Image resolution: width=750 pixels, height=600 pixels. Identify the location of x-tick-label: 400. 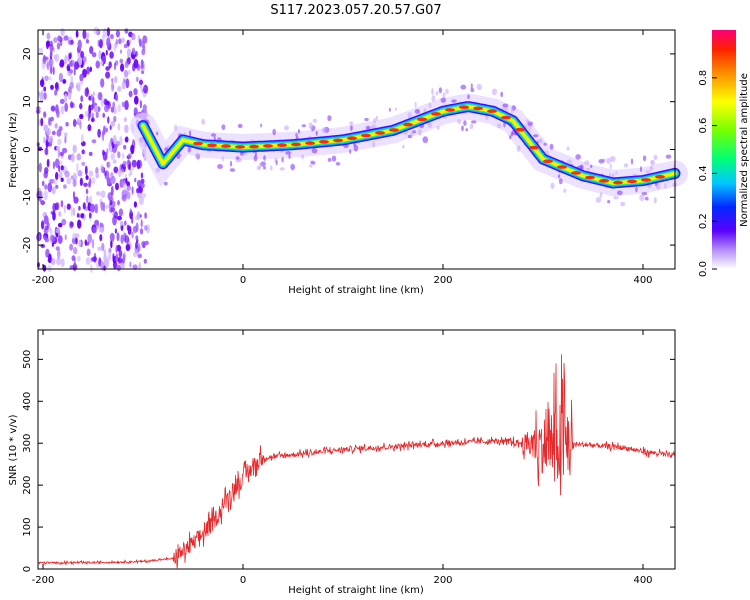
(642, 280).